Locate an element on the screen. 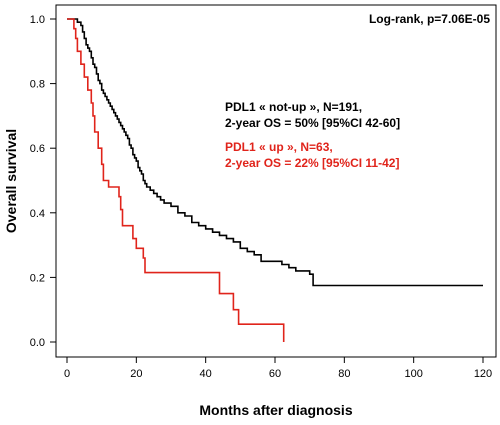  series-label-not-up-line2: 2-year OS = 50% [95%CI 42-60] is located at coordinates (312, 123).